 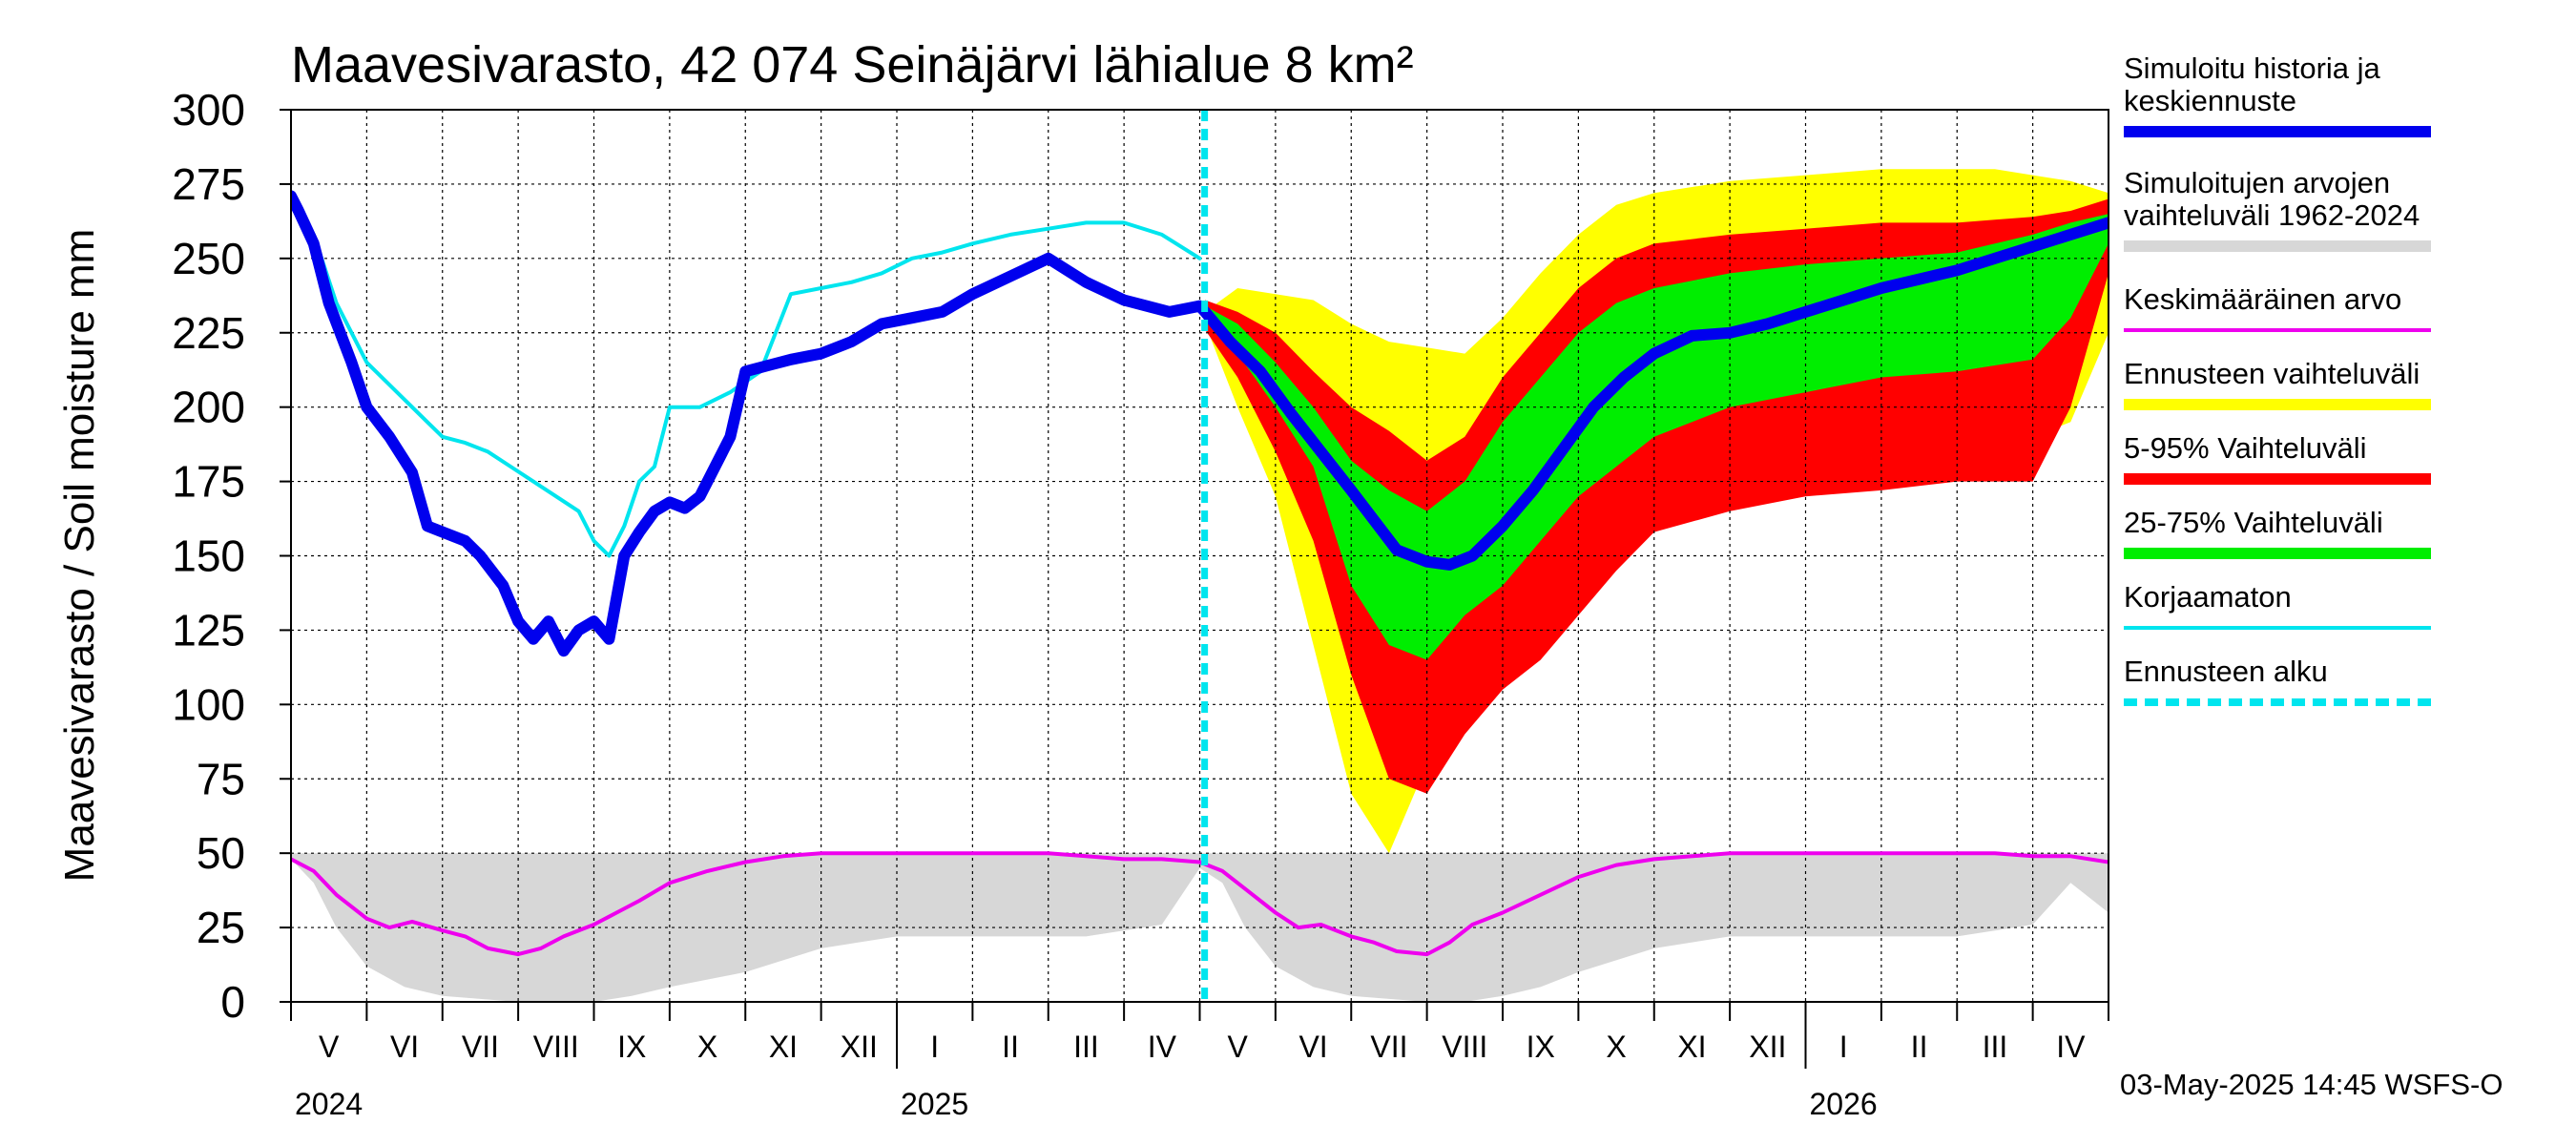 What do you see at coordinates (208, 630) in the screenshot?
I see `ytick-label: 125` at bounding box center [208, 630].